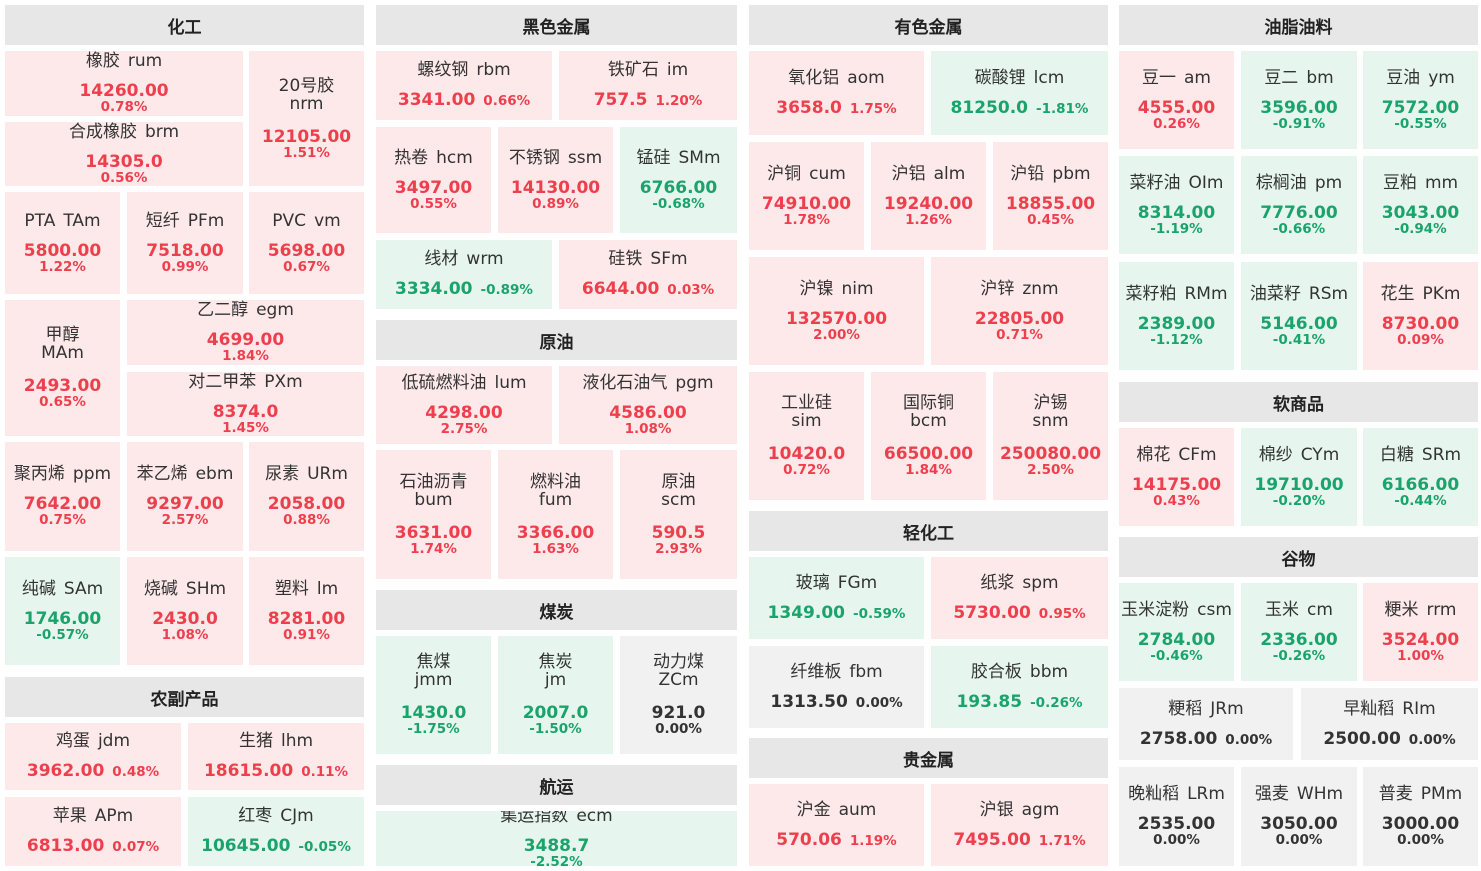 Image resolution: width=1481 pixels, height=871 pixels. I want to click on quote-tile: 氧化铝 aom 3658.0 1.75%, so click(836, 93).